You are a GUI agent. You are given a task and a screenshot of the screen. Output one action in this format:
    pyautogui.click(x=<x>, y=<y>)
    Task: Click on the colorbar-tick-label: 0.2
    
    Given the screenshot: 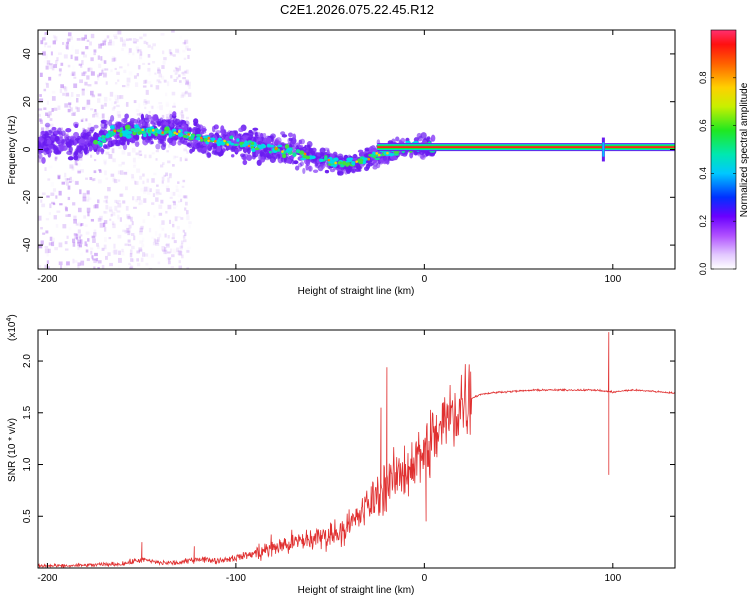 What is the action you would take?
    pyautogui.click(x=703, y=221)
    